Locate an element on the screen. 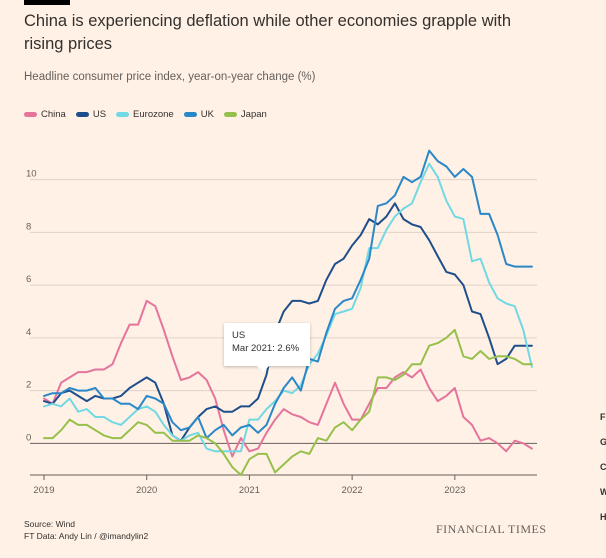 Image resolution: width=606 pixels, height=558 pixels. legend-label: China is located at coordinates (53, 114).